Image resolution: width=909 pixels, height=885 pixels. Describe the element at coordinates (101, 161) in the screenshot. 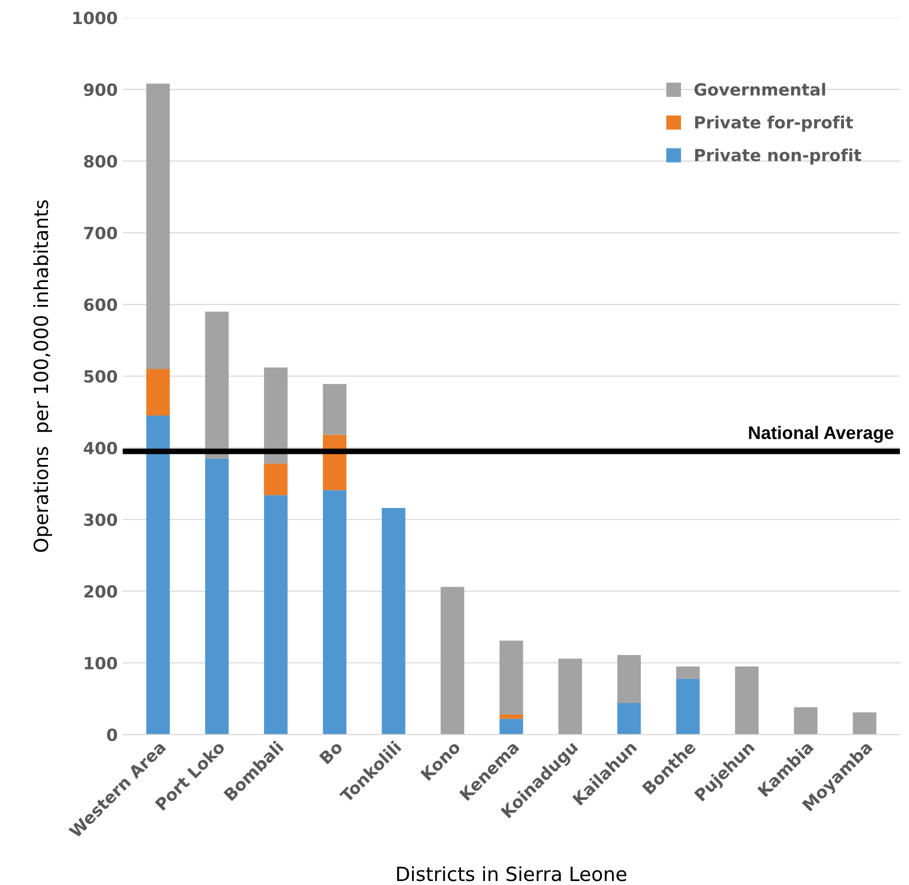

I see `y-tick-label: 800` at that location.